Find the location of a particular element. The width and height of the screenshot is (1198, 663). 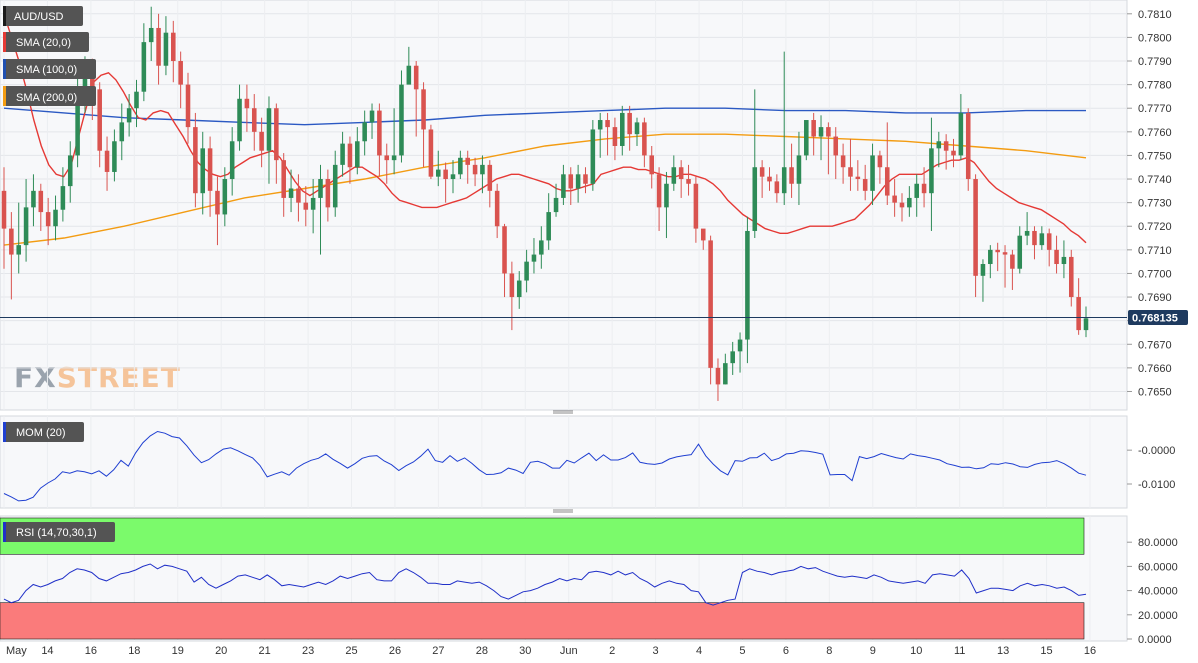

legend-rsi-label: RSI (14,70,30,1) is located at coordinates (56, 533).